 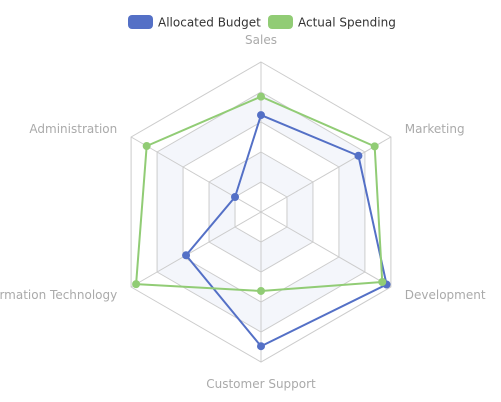 I want to click on axis-label-5: Administration, so click(x=73, y=129).